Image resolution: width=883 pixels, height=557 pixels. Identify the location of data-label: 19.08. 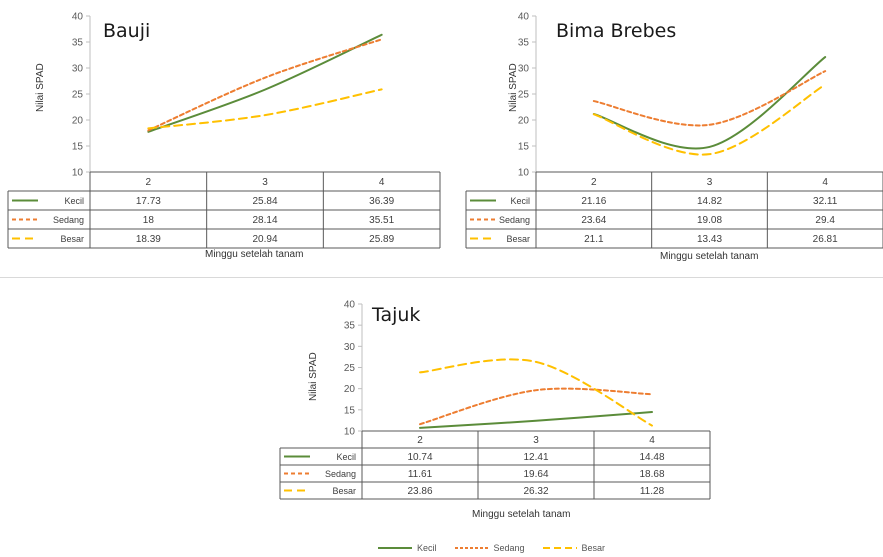
(709, 220).